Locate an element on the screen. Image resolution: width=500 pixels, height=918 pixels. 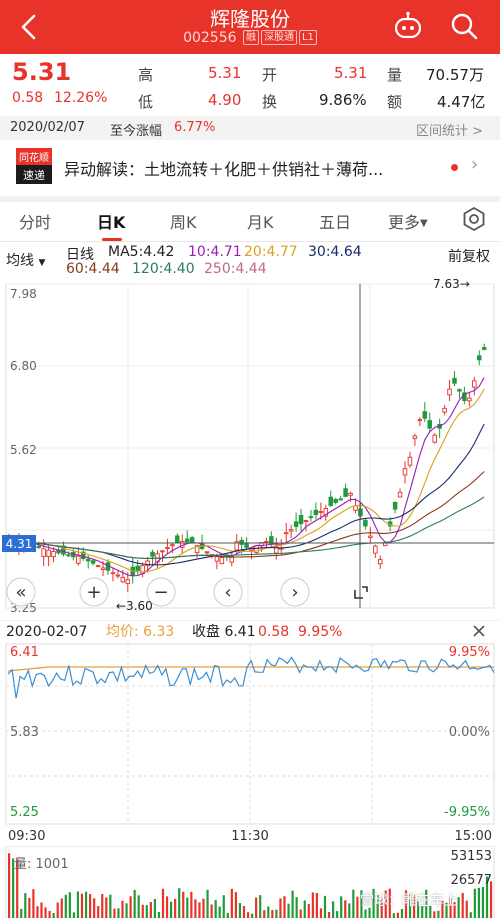
ma-value: 60:4.44 is located at coordinates (93, 269).